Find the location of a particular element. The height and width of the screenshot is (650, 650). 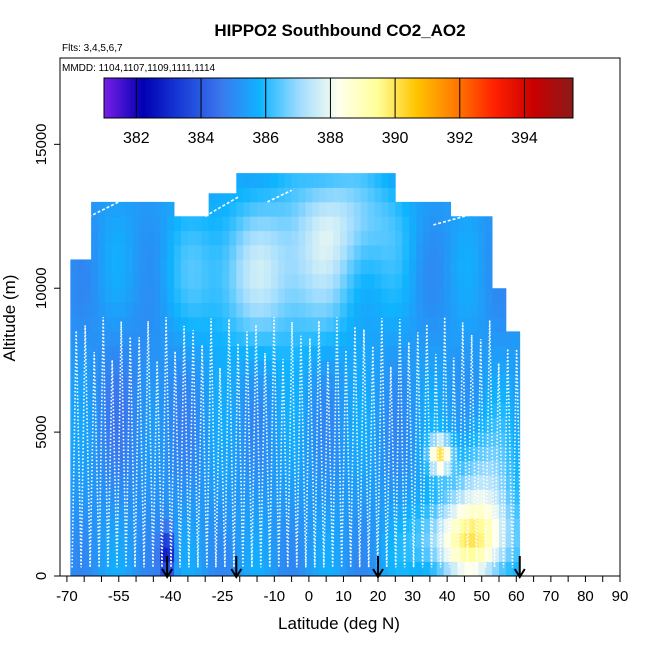

x-tick-label: -70 is located at coordinates (67, 596).